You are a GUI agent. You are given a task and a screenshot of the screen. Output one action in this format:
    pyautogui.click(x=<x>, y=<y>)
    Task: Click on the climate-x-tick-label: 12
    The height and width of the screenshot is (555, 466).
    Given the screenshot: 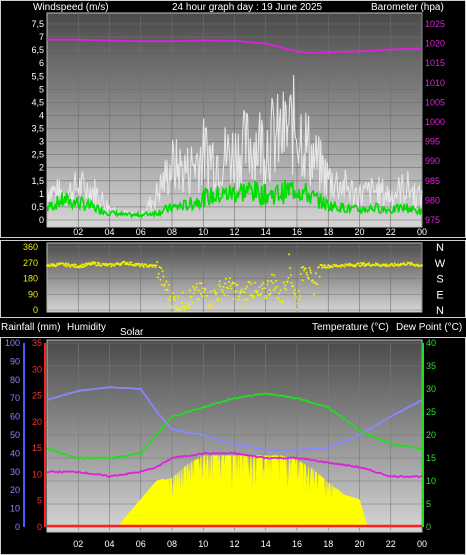 What is the action you would take?
    pyautogui.click(x=234, y=544)
    